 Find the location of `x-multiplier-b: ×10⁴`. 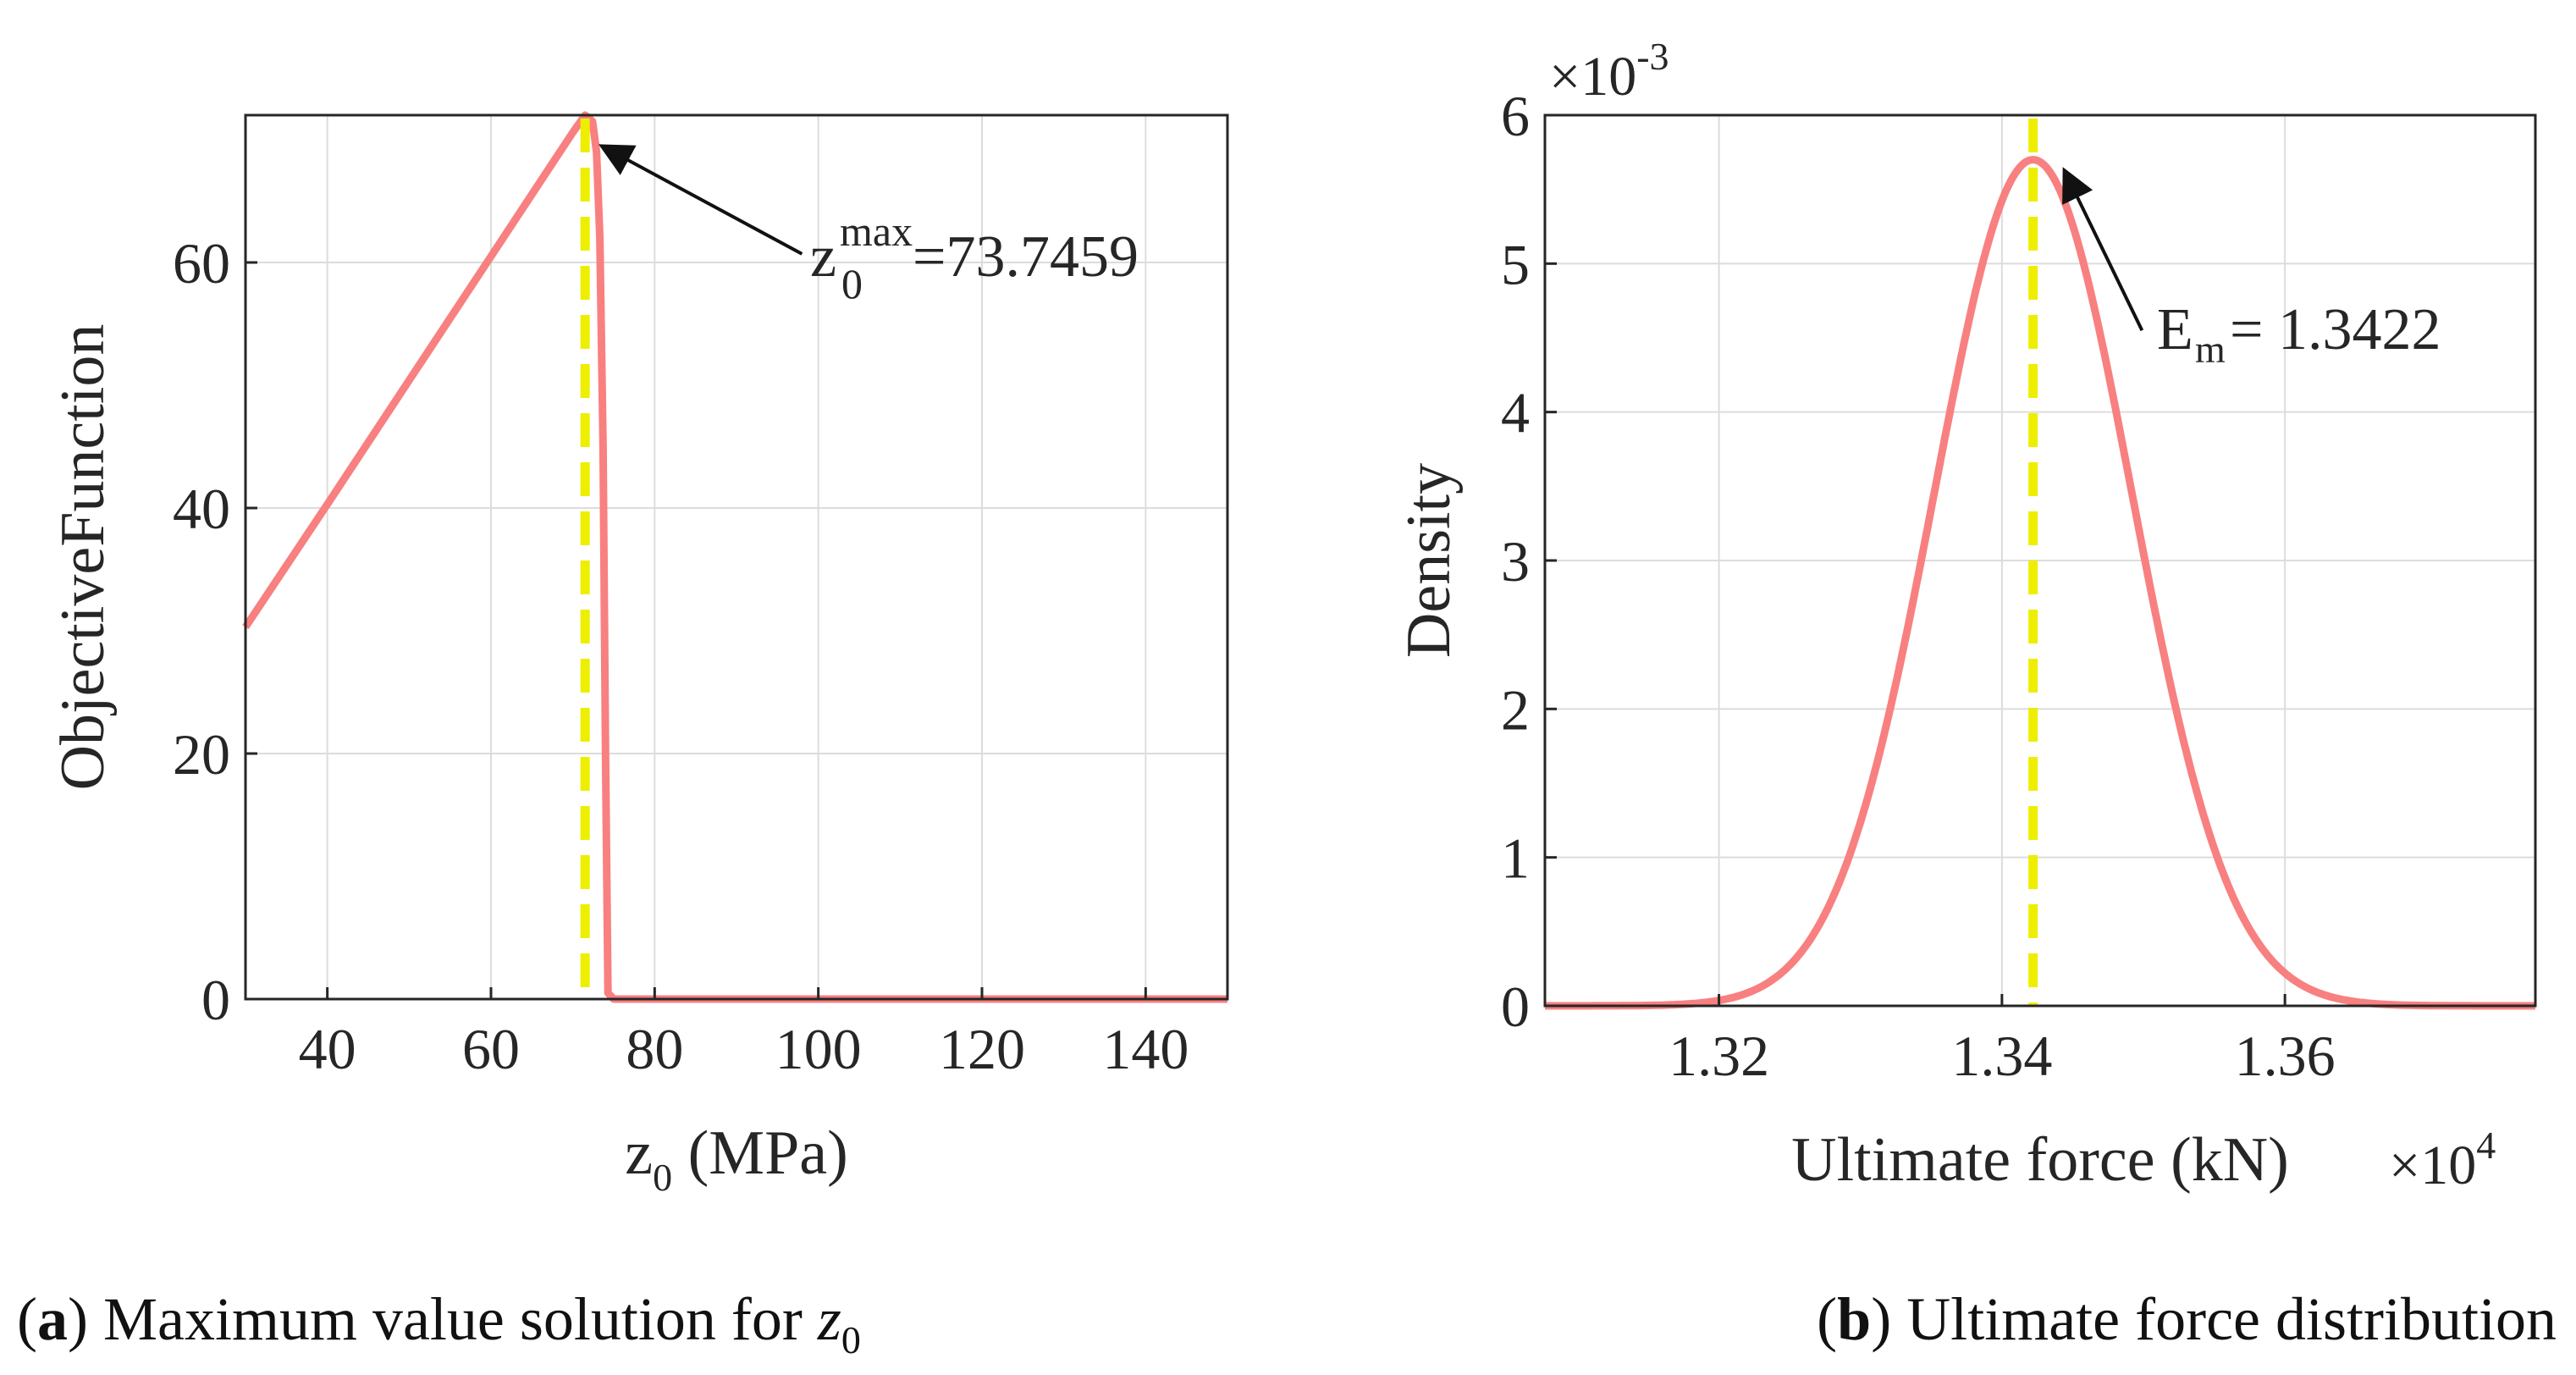

x-multiplier-b: ×10⁴ is located at coordinates (2443, 1160).